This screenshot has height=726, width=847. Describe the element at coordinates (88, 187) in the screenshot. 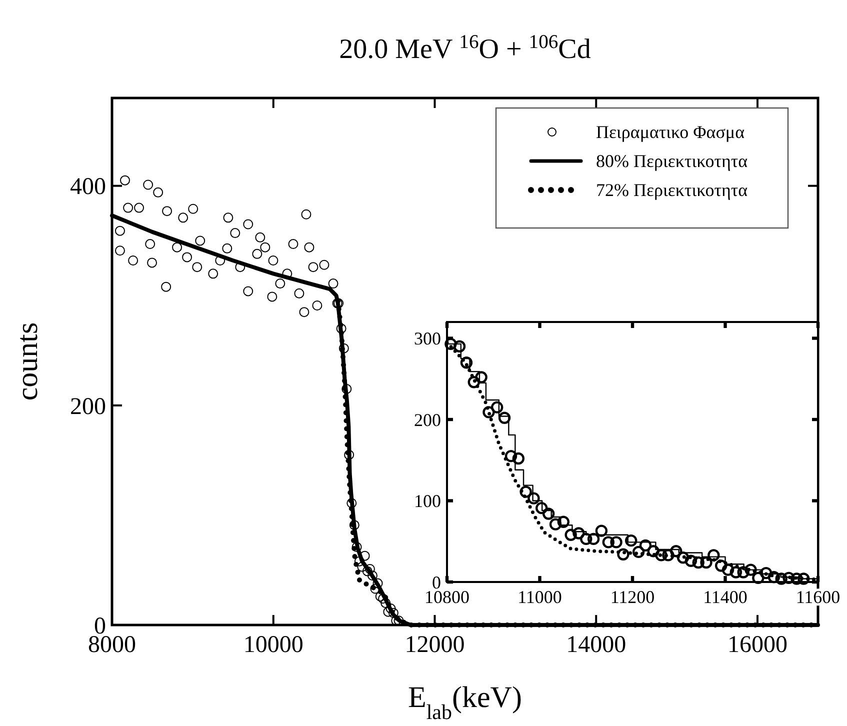

I see `y-tick-label: 400` at that location.